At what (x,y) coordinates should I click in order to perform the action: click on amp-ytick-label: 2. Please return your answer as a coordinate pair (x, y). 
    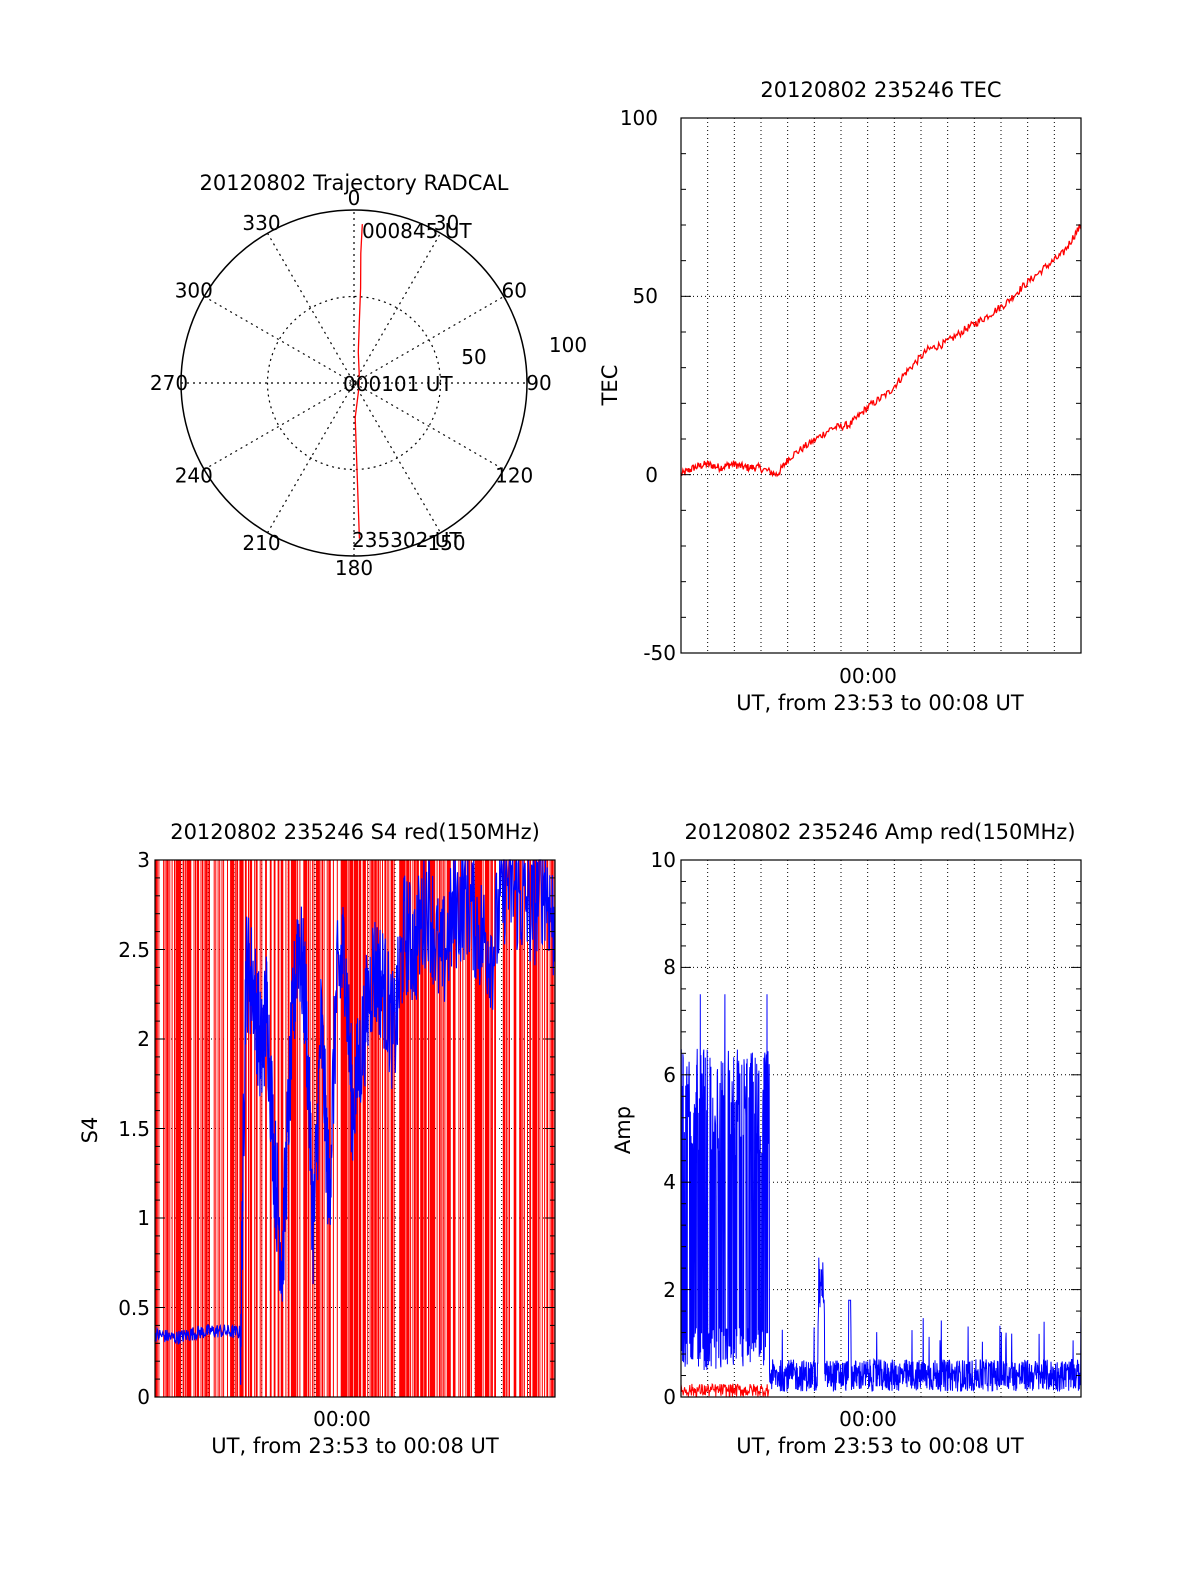
    Looking at the image, I should click on (669, 1290).